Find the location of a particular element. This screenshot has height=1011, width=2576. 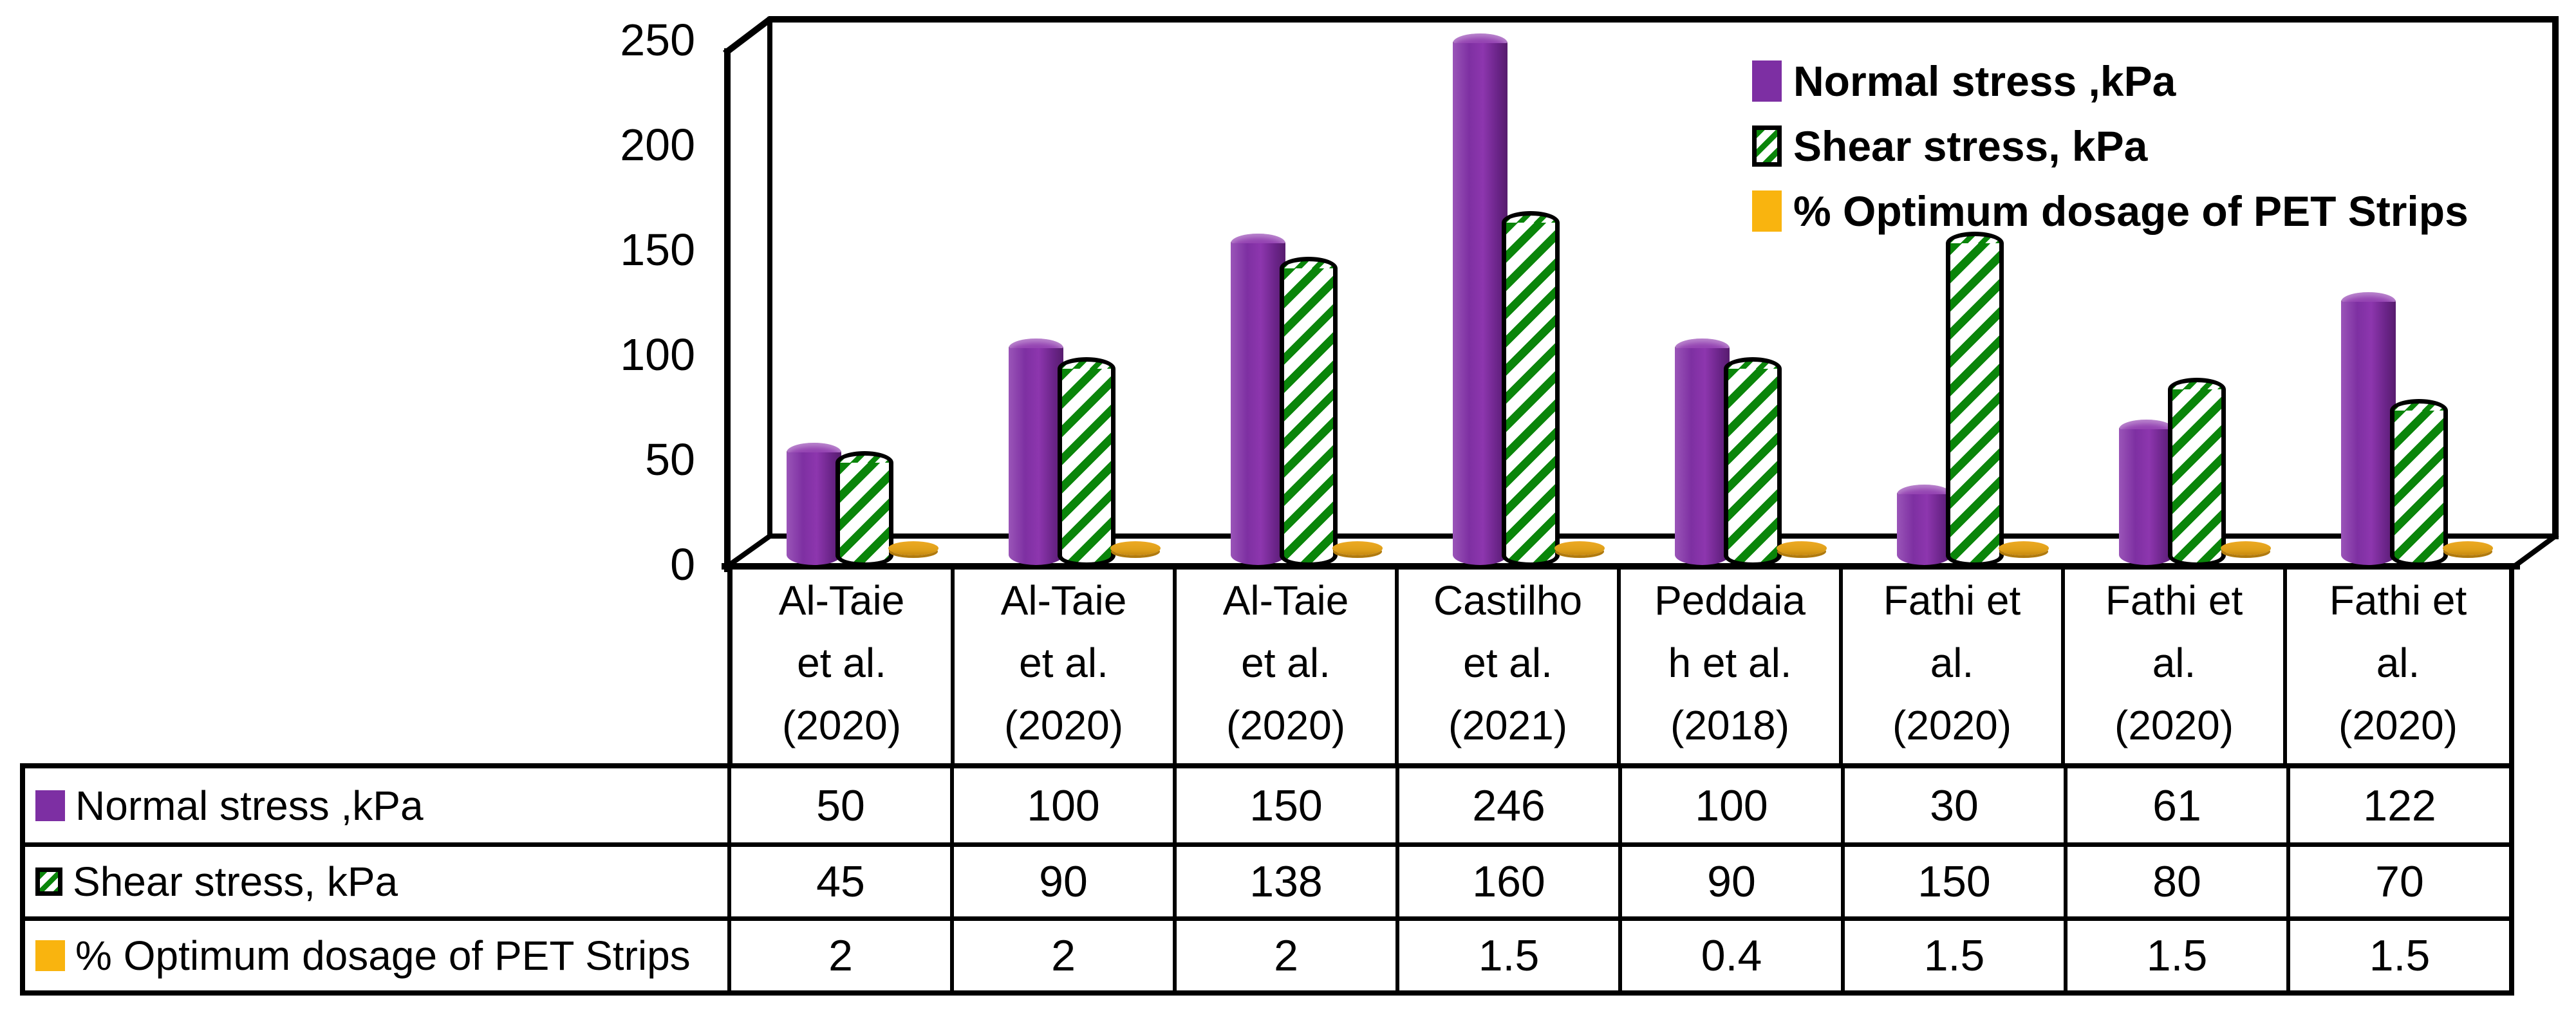

row-label: % Optimum dosage of PET Strips is located at coordinates (376, 953).